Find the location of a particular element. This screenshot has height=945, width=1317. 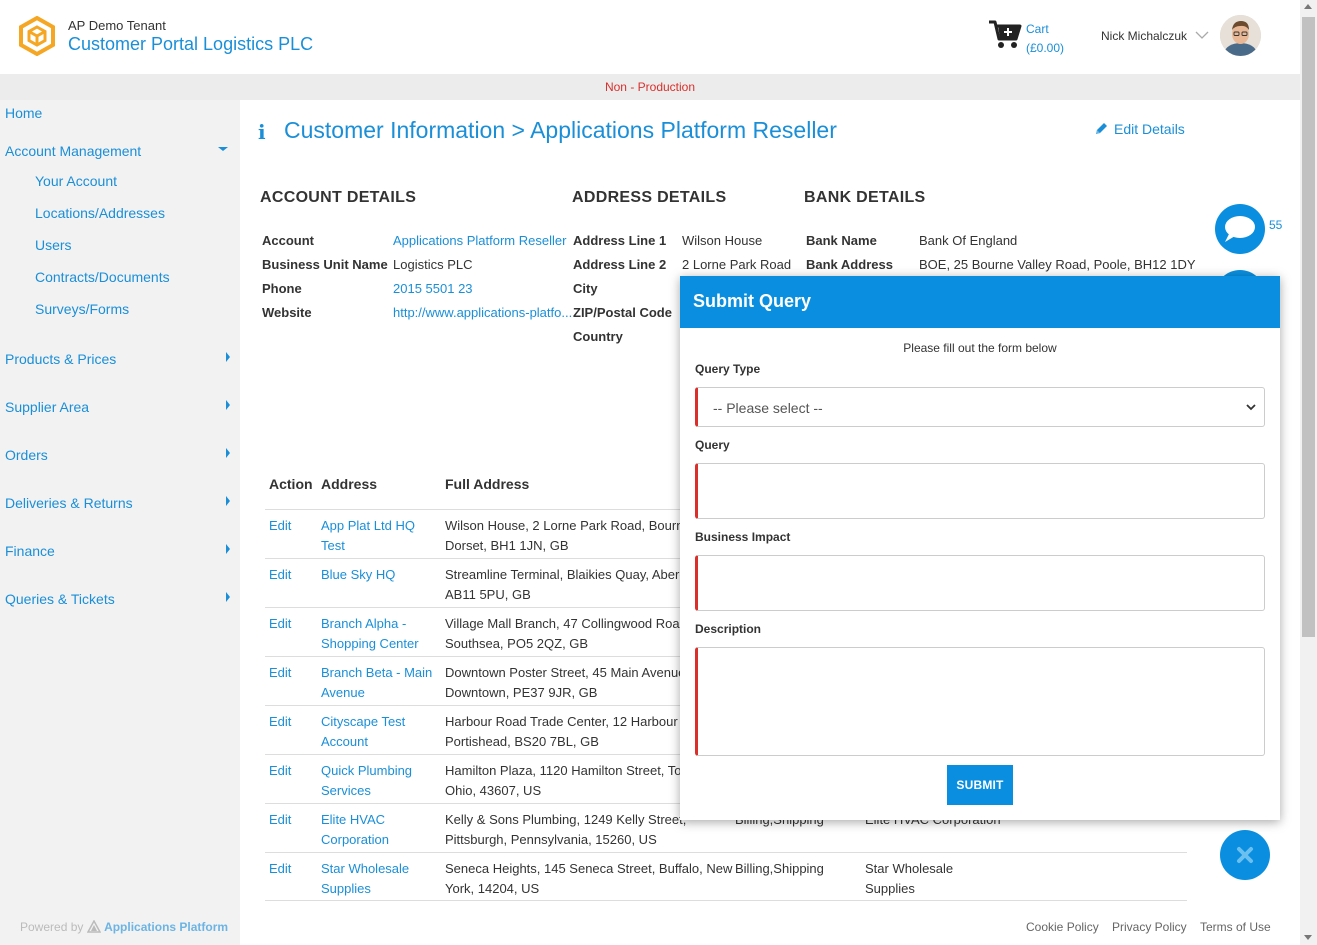

sidebar-item-surveys: Surveys/Forms is located at coordinates (82, 309).